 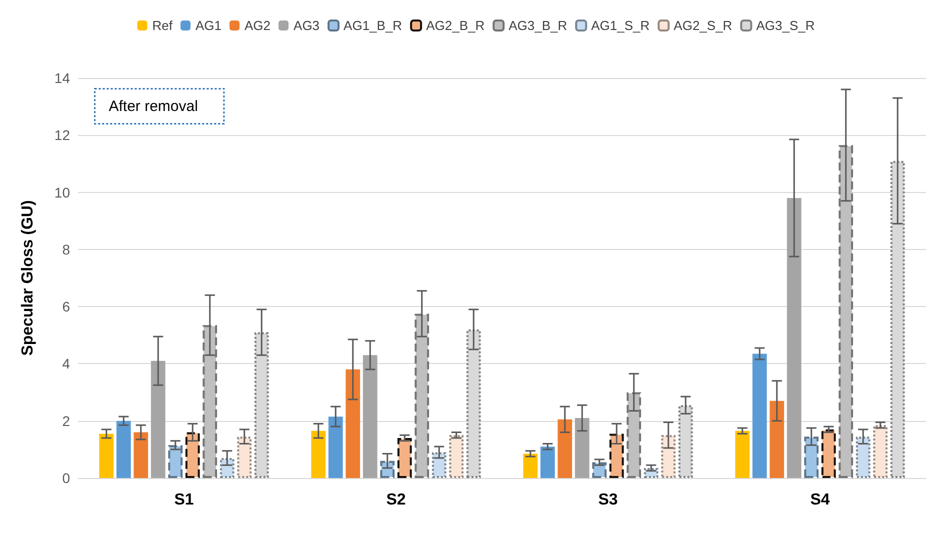 What do you see at coordinates (396, 500) in the screenshot?
I see `x-tick-label: S2` at bounding box center [396, 500].